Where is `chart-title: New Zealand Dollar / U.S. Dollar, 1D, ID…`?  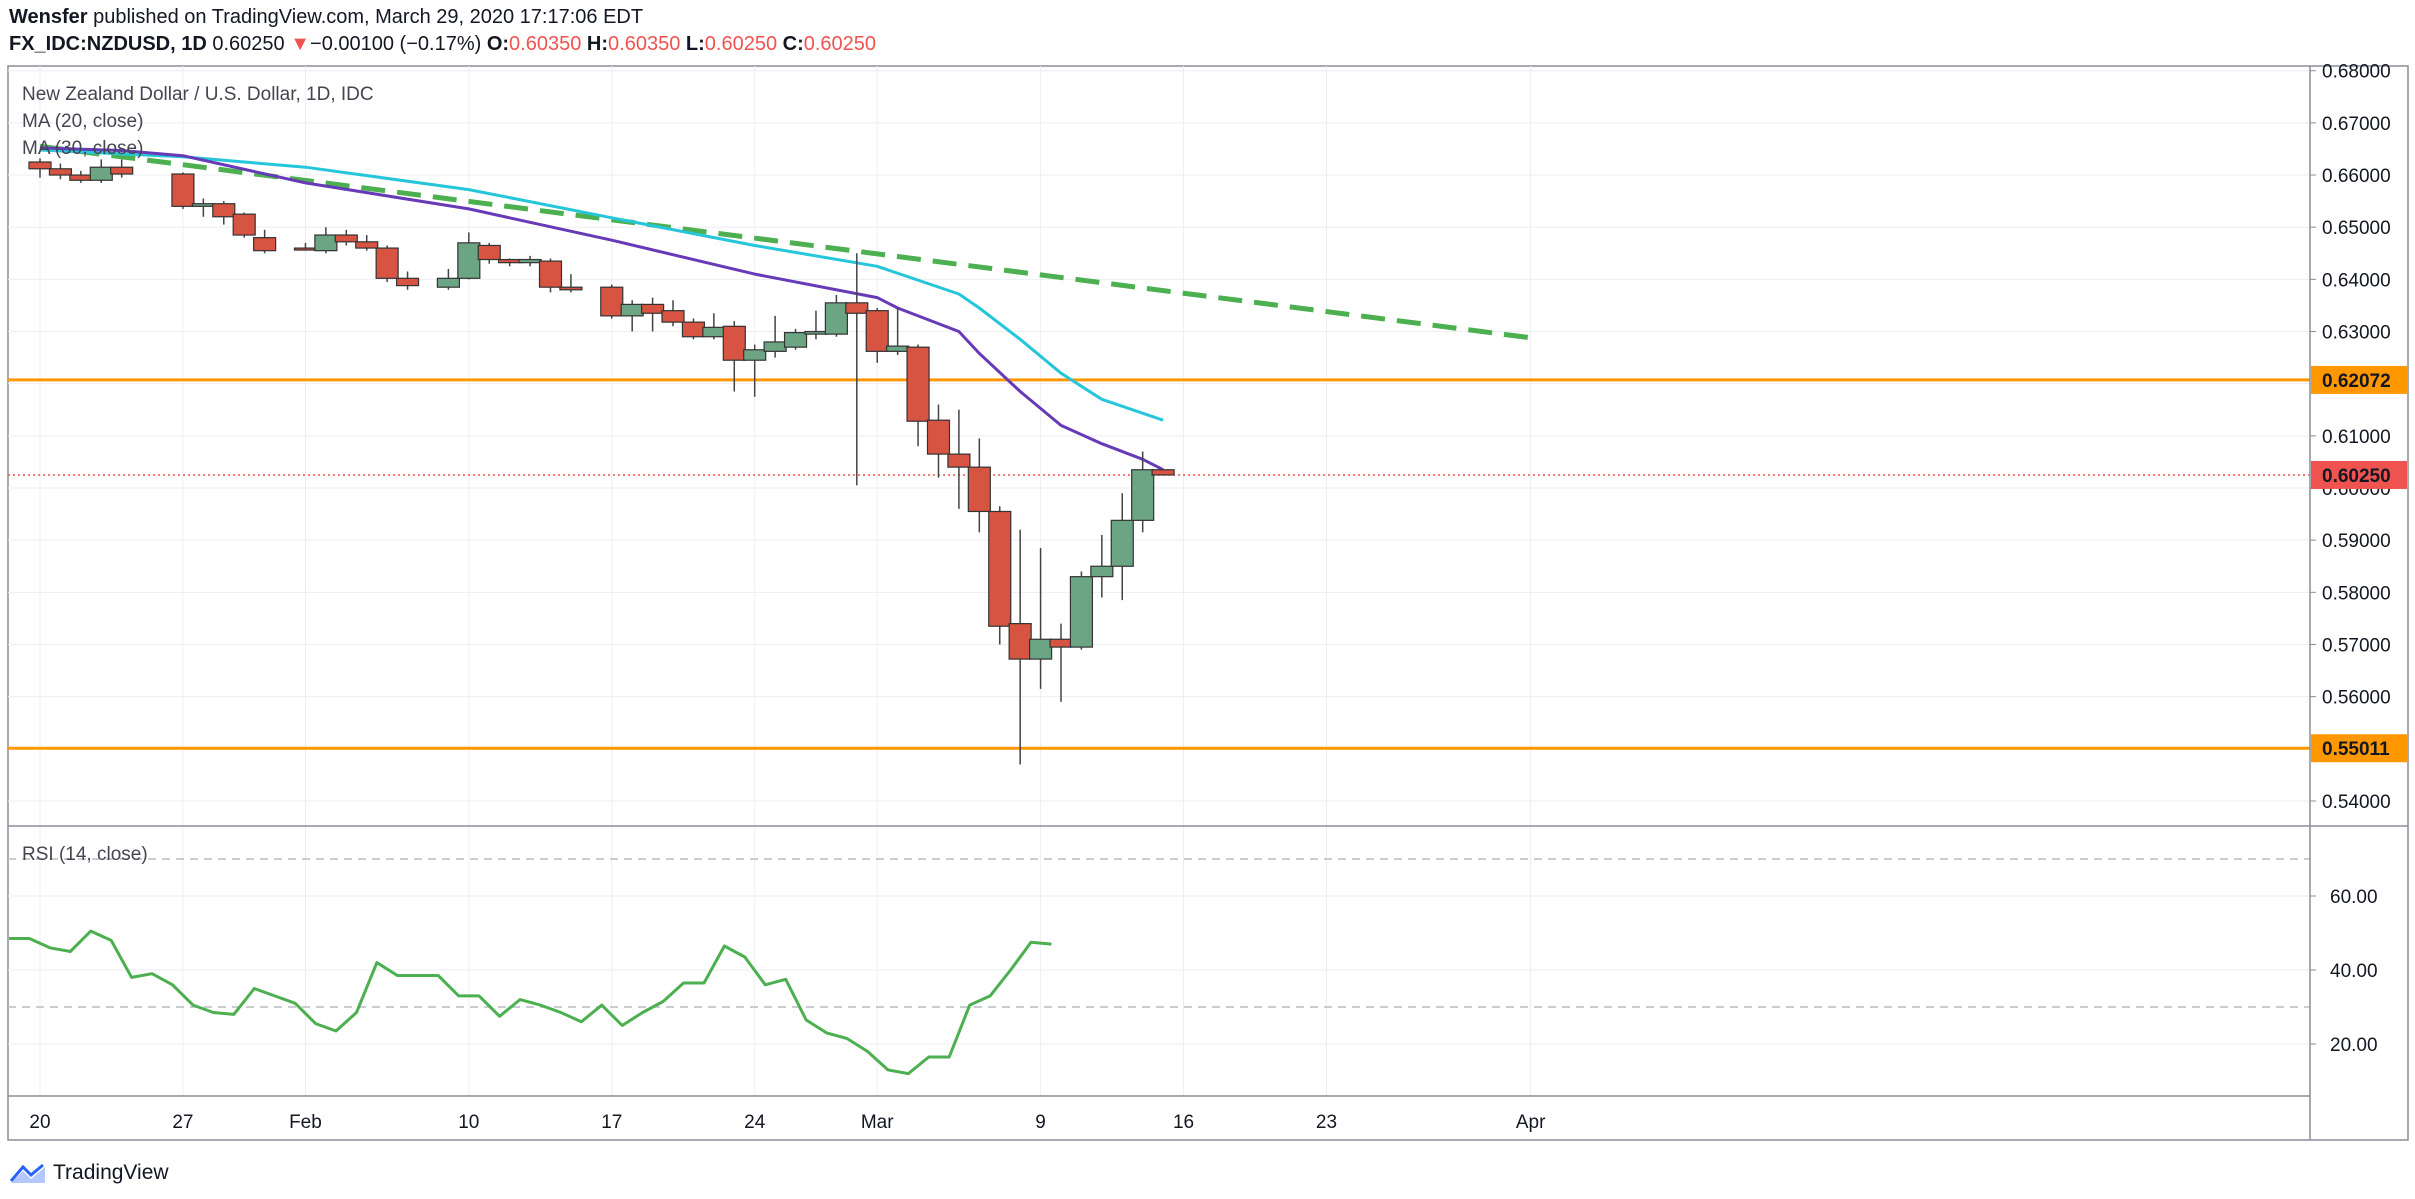
chart-title: New Zealand Dollar / U.S. Dollar, 1D, ID… is located at coordinates (198, 94).